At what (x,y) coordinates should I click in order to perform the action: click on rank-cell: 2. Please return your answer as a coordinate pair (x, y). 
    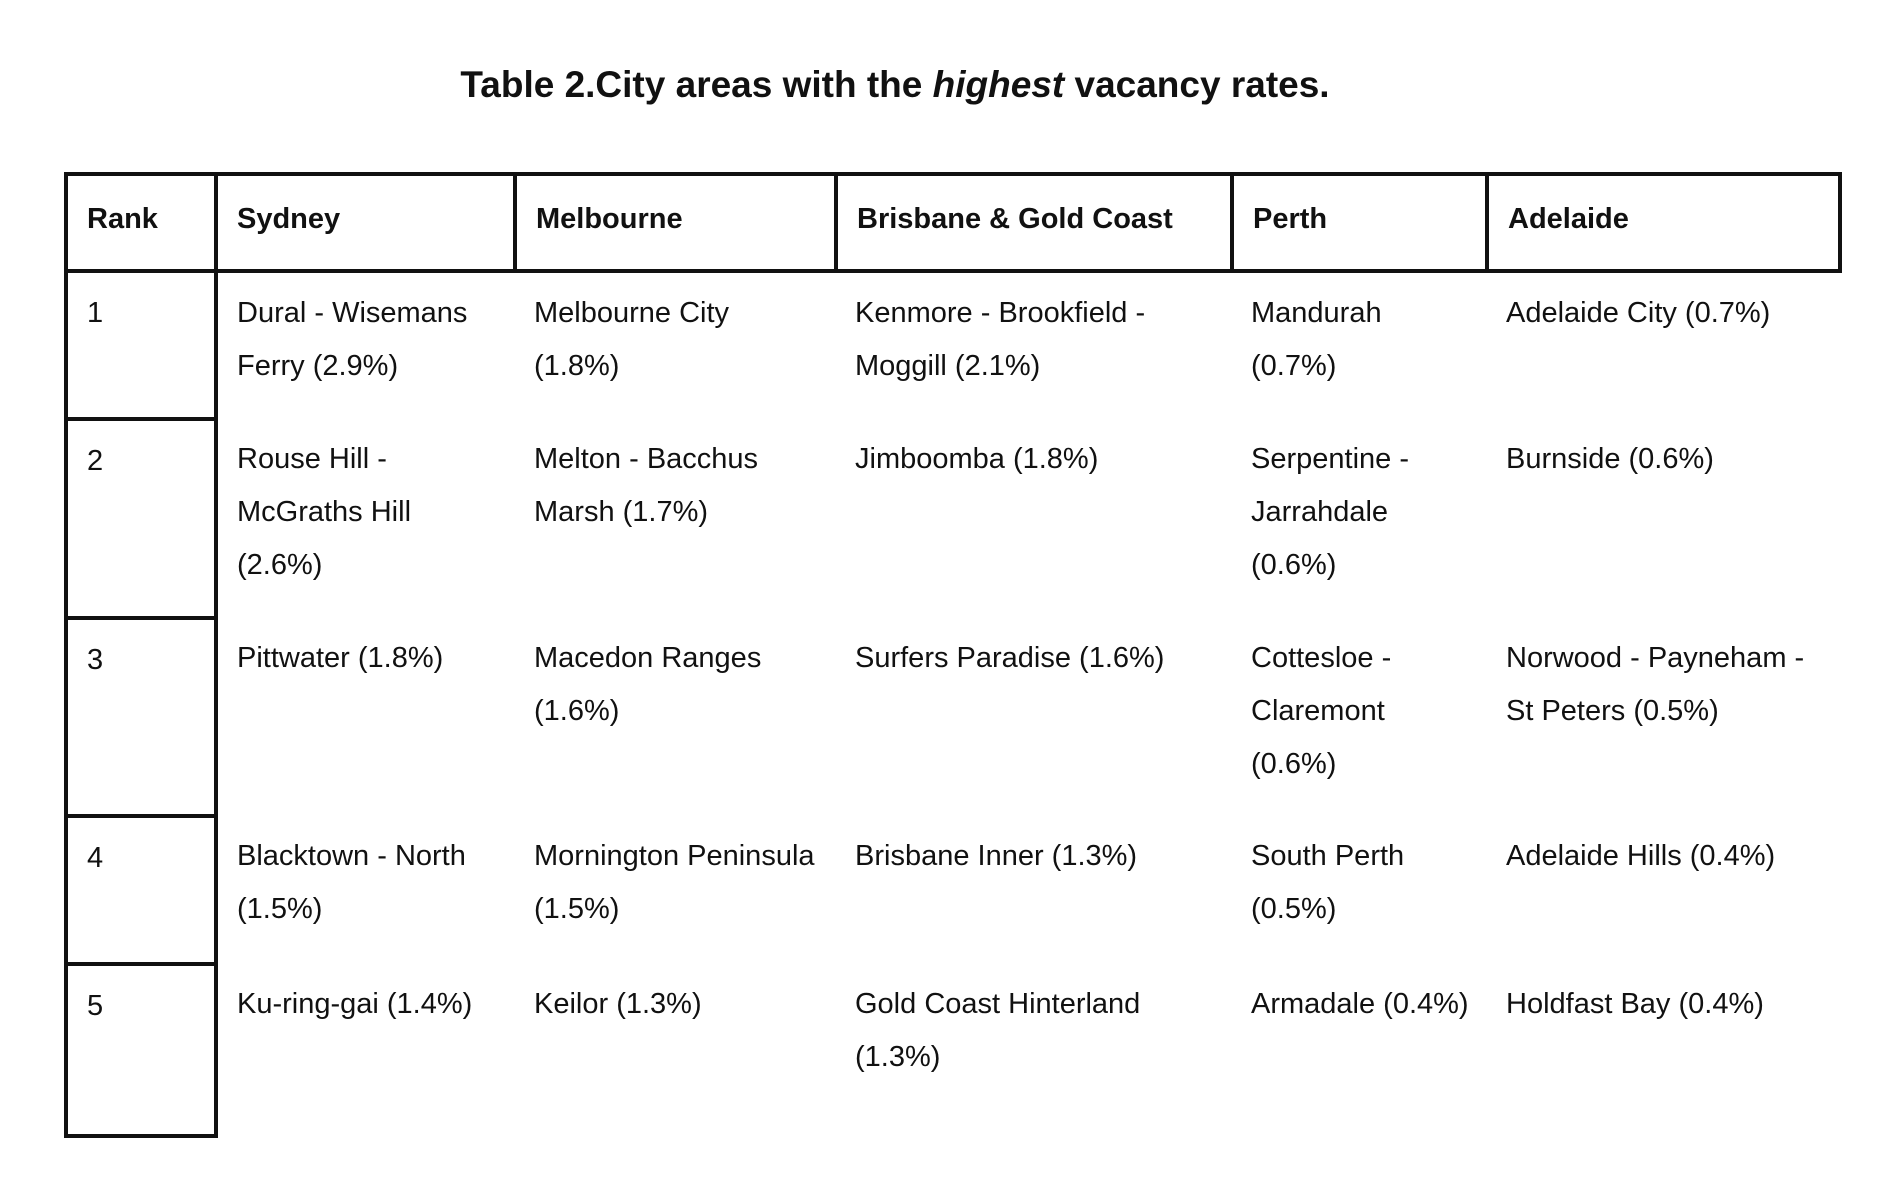
    Looking at the image, I should click on (141, 519).